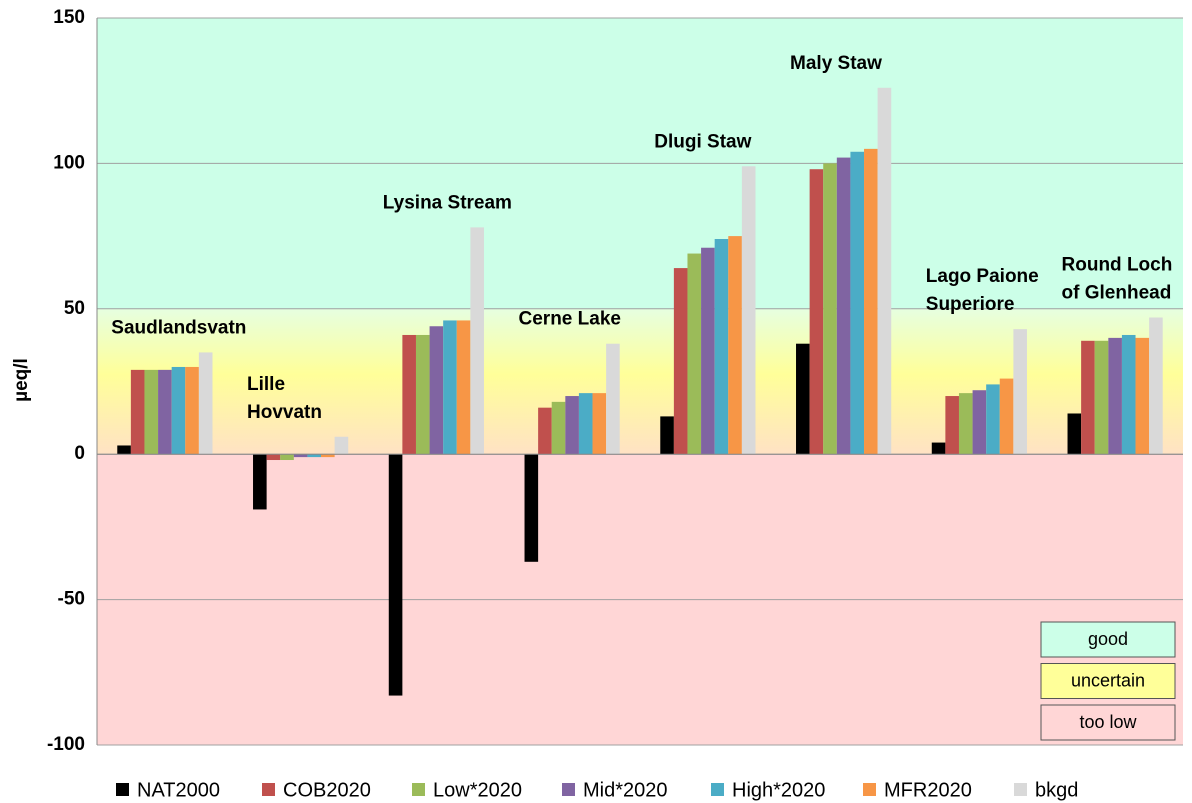 The height and width of the screenshot is (803, 1192). Describe the element at coordinates (836, 63) in the screenshot. I see `site-label: Maly Staw` at that location.